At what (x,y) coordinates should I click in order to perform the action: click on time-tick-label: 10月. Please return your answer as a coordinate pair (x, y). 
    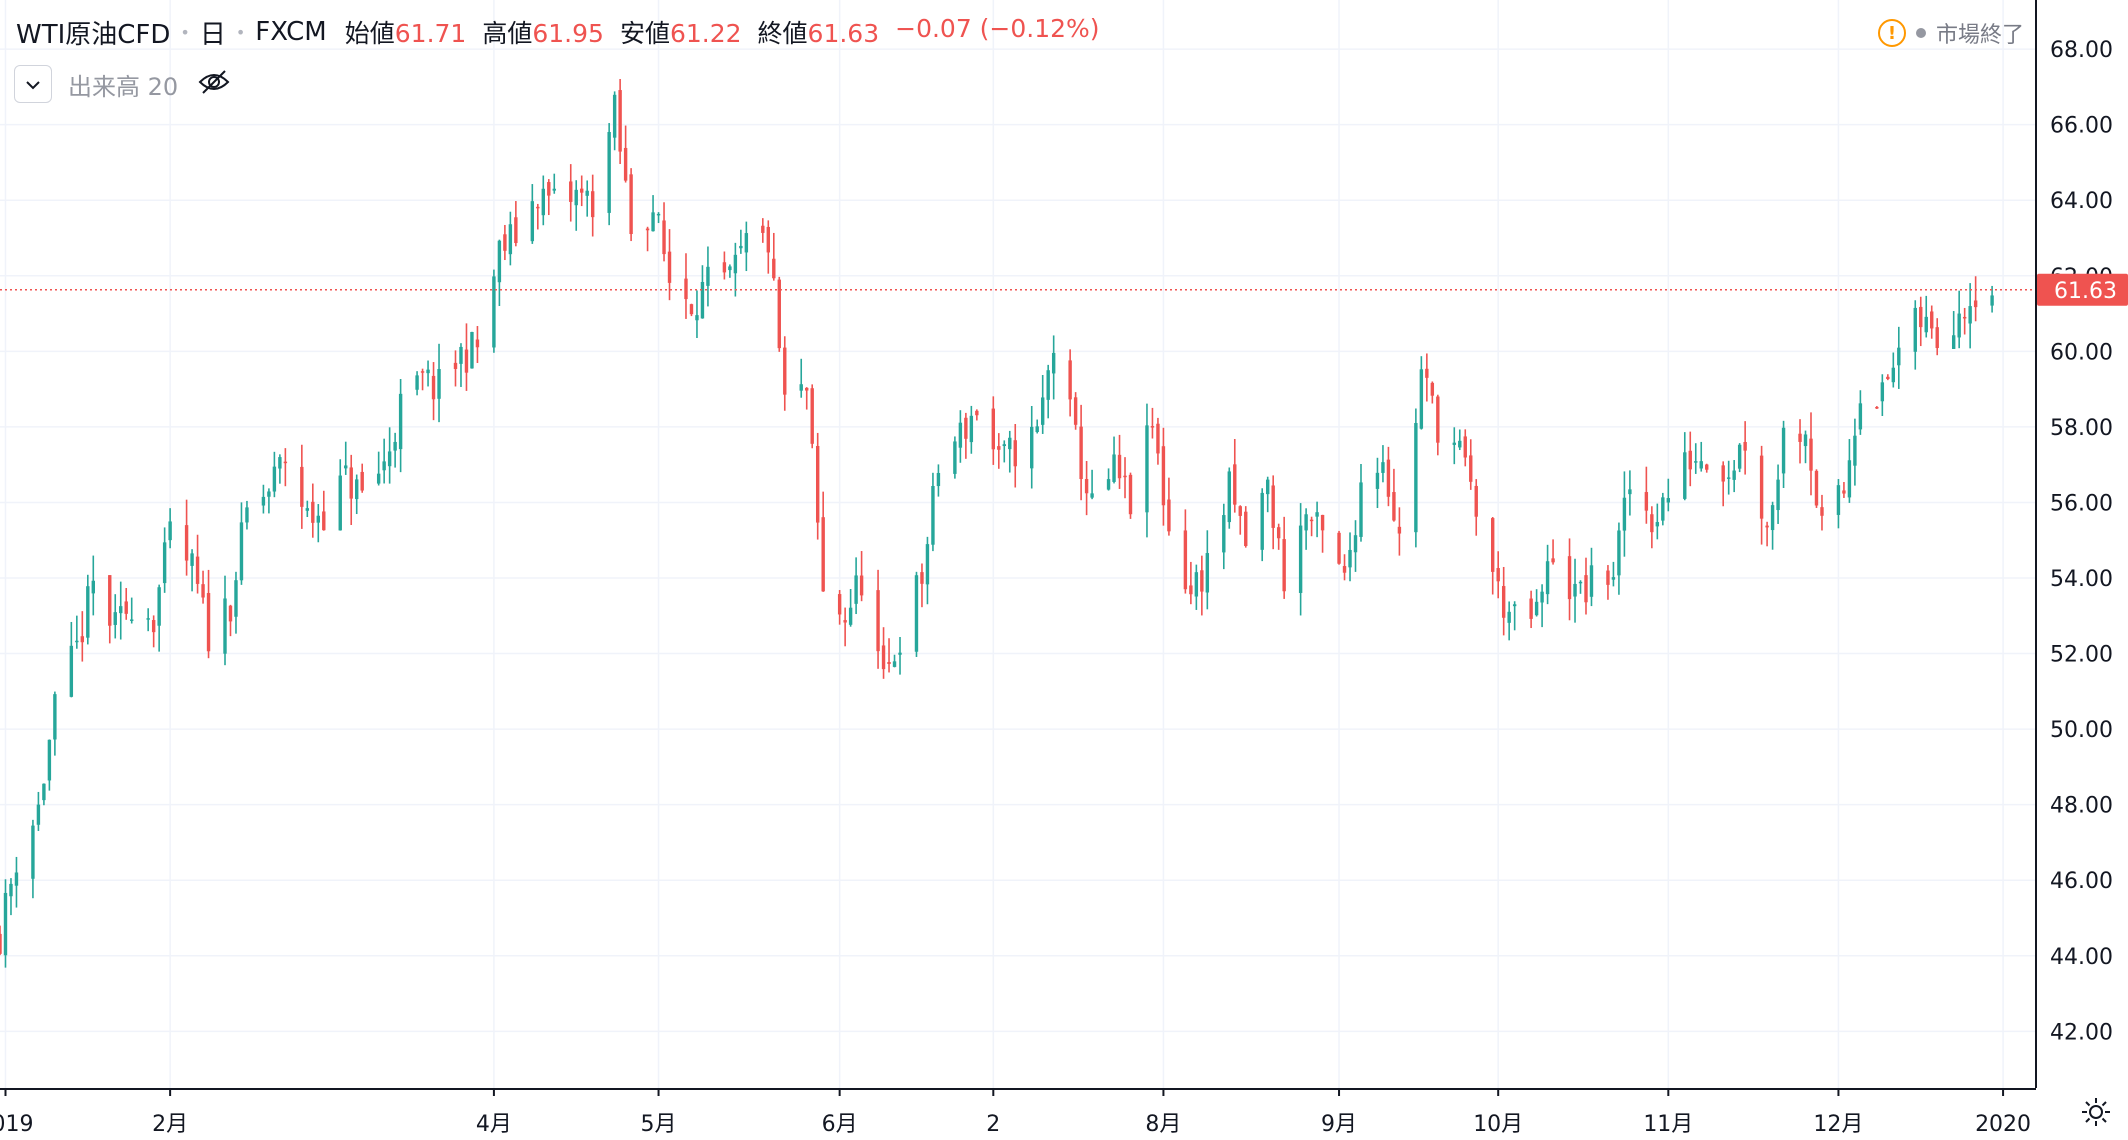
    Looking at the image, I should click on (1498, 1124).